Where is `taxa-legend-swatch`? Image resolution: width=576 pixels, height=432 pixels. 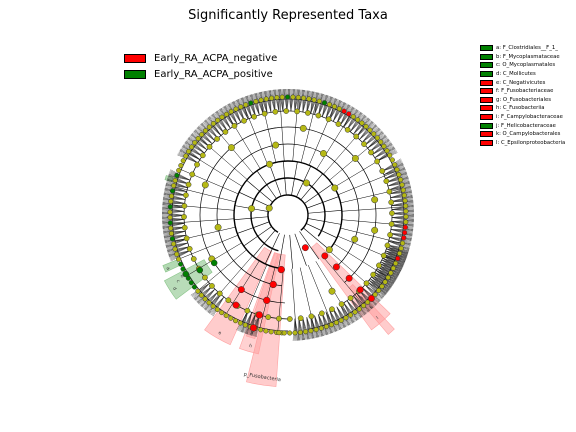 taxa-legend-swatch is located at coordinates (486, 134).